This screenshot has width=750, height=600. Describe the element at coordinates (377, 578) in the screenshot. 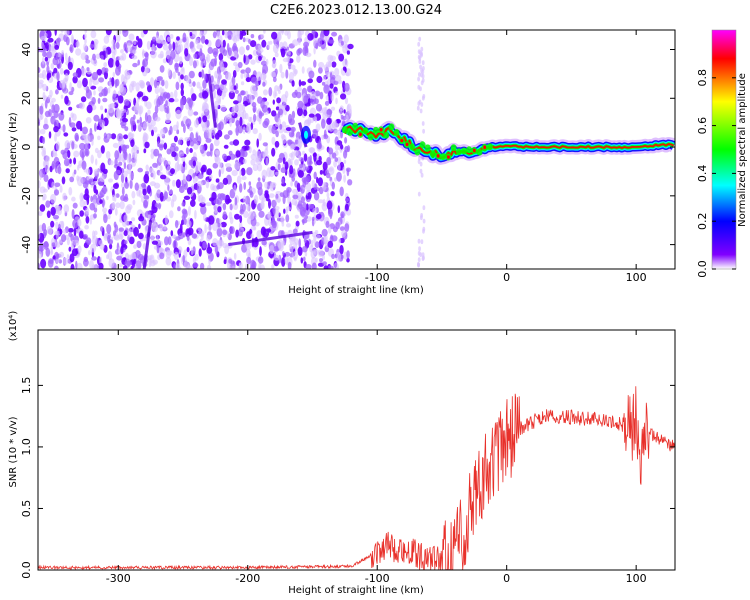

I see `x-tick-label: -100` at that location.